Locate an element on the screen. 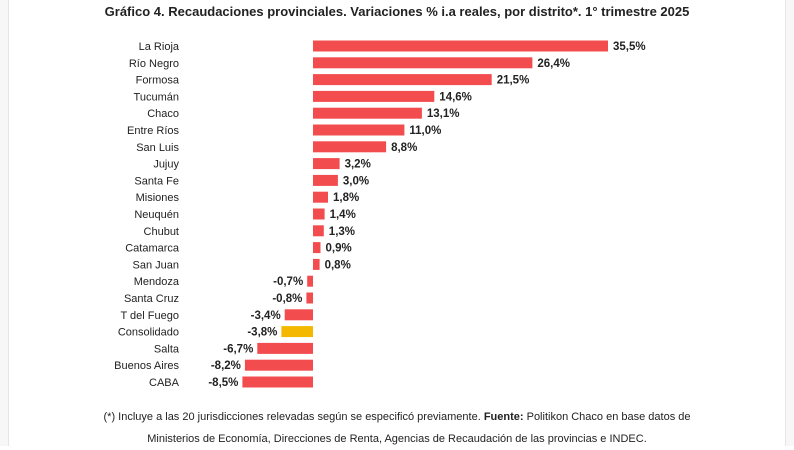  window-edge-right is located at coordinates (789, 223).